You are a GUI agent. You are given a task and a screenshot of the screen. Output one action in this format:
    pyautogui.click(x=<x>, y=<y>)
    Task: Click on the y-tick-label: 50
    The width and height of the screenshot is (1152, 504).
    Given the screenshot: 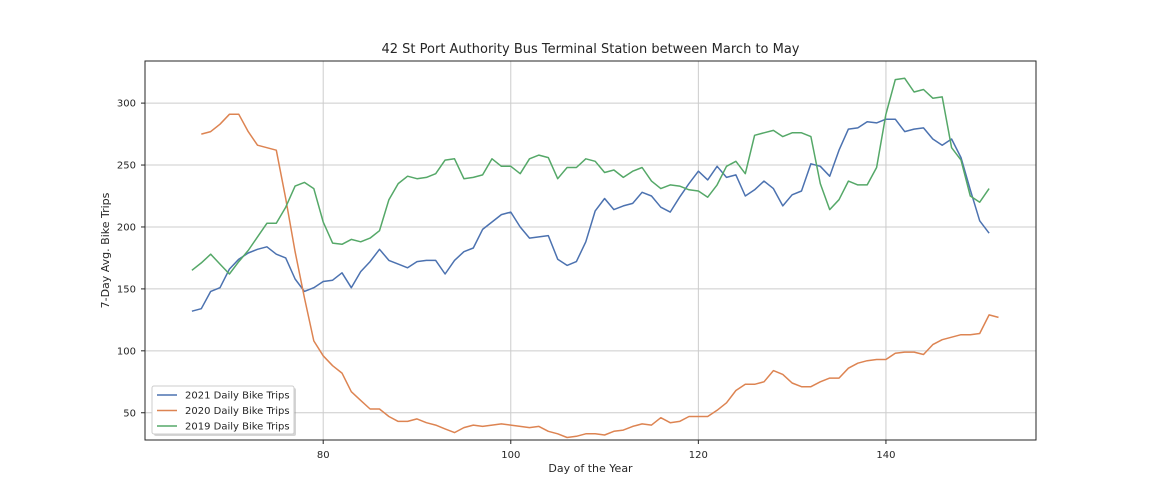 What is the action you would take?
    pyautogui.click(x=129, y=413)
    